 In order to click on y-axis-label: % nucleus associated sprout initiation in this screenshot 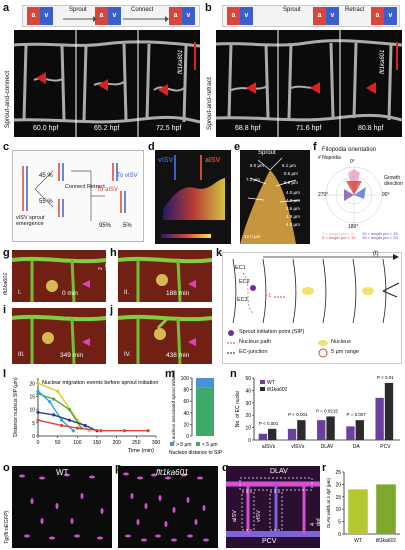, I will do `click(173, 407)`.